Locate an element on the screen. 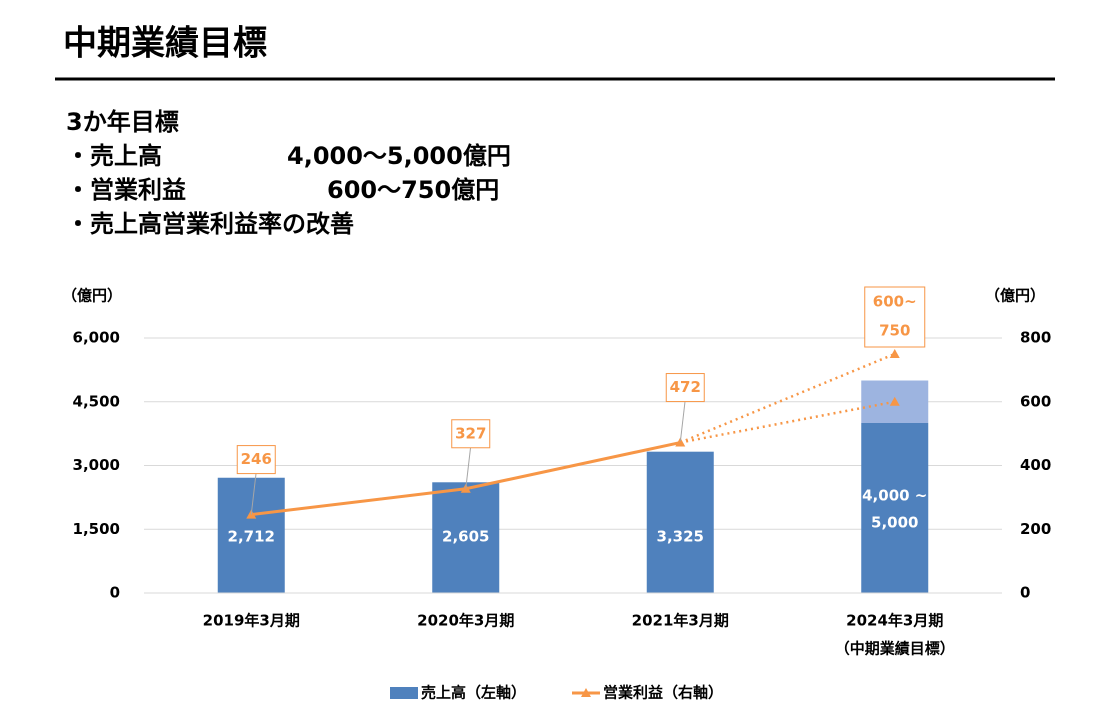 Image resolution: width=1105 pixels, height=728 pixels. y2-tick-label: 400 is located at coordinates (1035, 465).